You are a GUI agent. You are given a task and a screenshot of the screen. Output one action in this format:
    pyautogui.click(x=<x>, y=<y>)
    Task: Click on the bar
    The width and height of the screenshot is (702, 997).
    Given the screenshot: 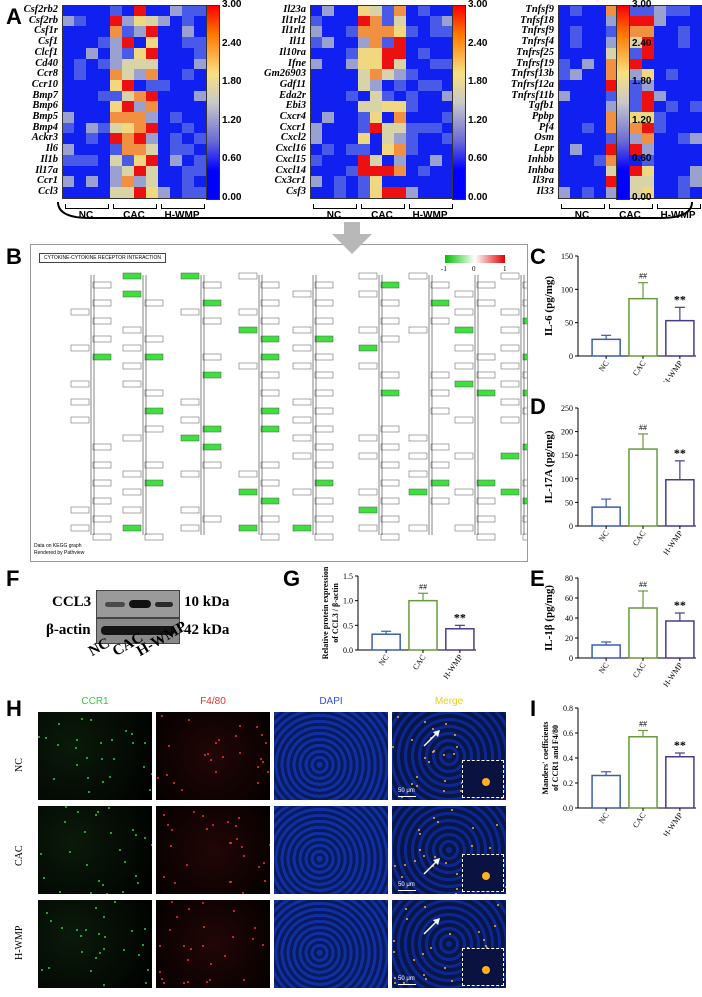 What is the action you would take?
    pyautogui.click(x=680, y=782)
    